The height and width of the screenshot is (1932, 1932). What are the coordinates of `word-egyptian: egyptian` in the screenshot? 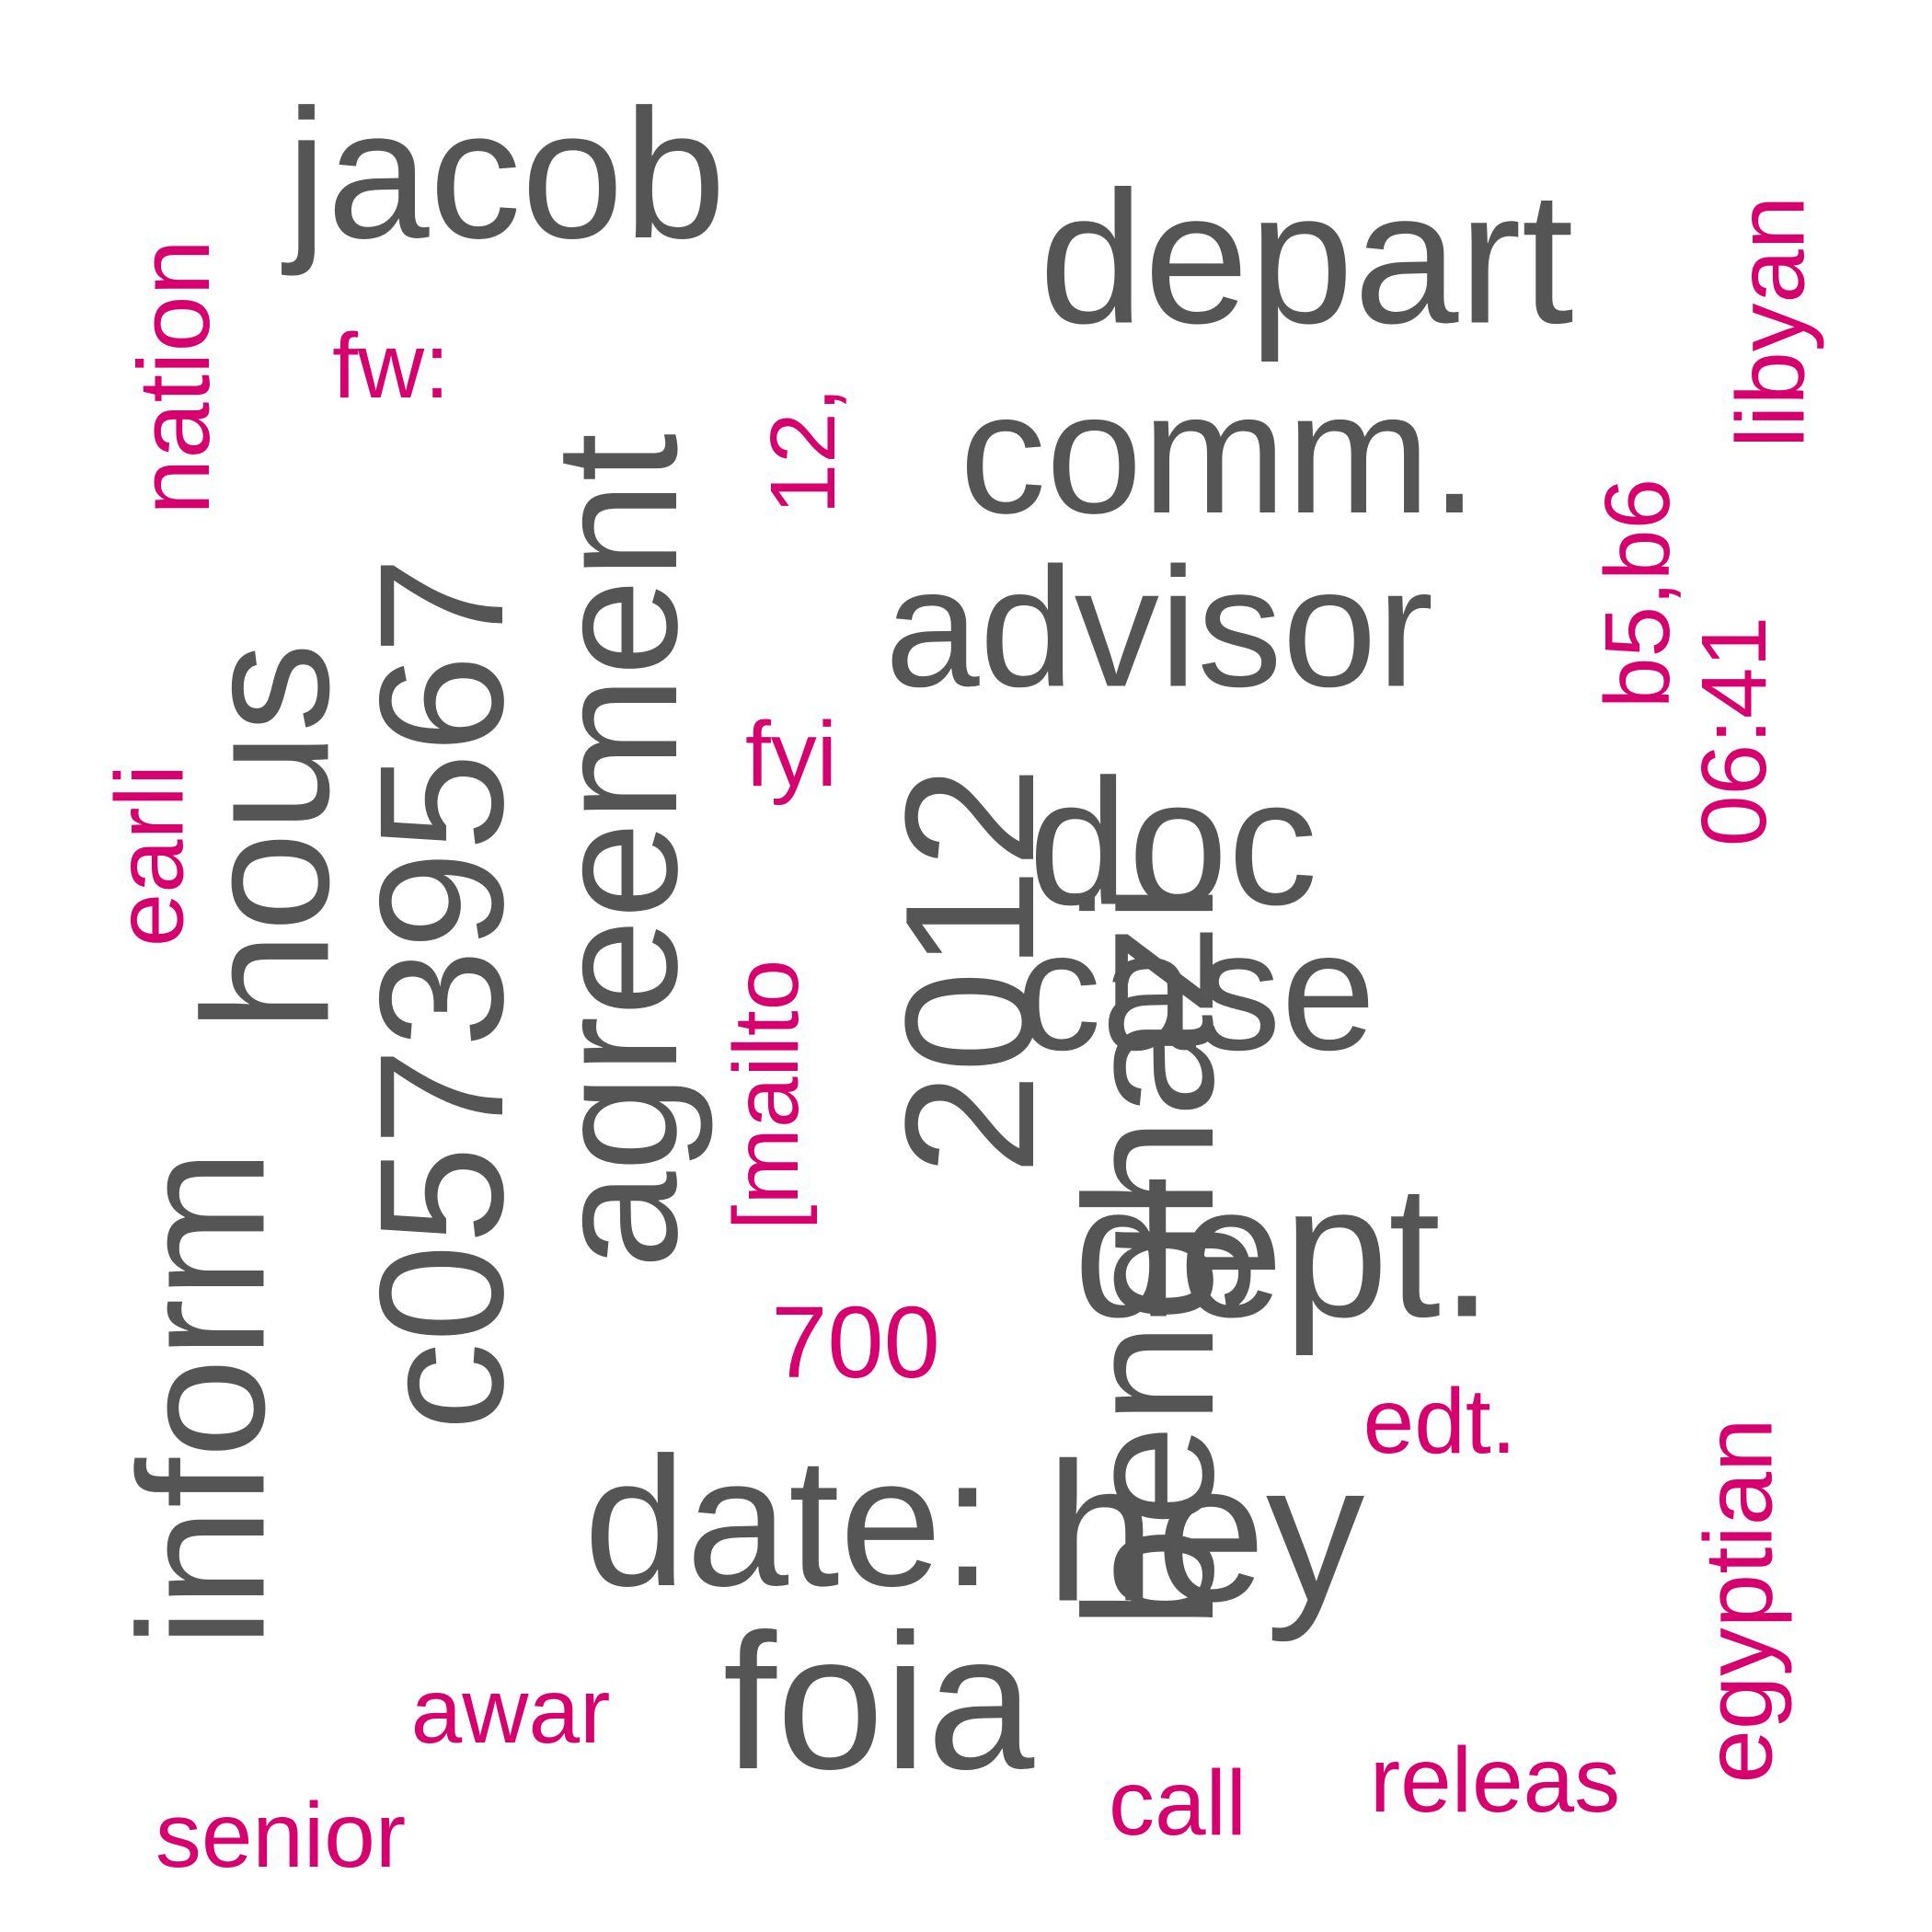 It's located at (1739, 1601).